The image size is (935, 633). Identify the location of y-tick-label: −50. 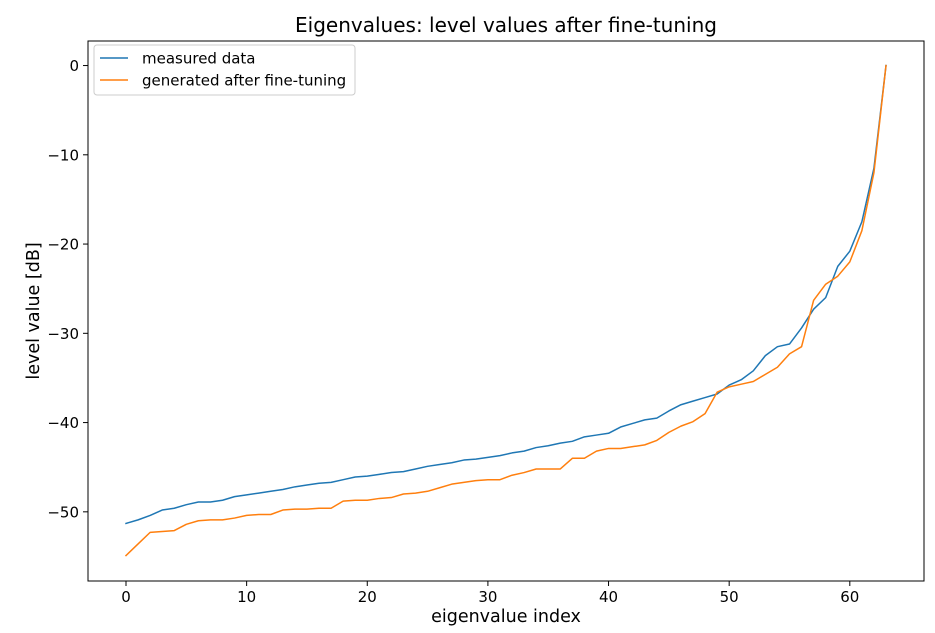
(63, 512).